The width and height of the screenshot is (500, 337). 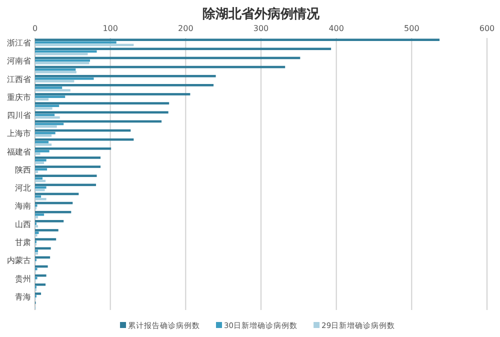 I want to click on chart-title: 除湖北省外病例情况, so click(x=261, y=14).